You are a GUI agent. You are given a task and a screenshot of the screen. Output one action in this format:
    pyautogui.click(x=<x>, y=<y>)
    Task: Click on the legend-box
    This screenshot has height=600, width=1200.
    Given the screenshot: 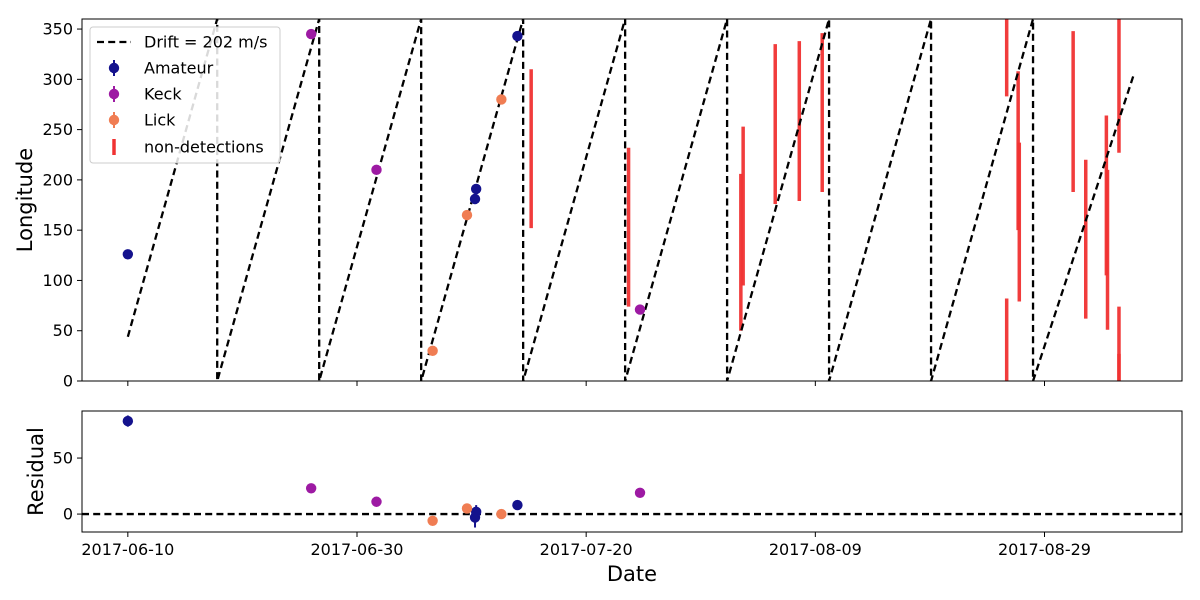 What is the action you would take?
    pyautogui.click(x=185, y=95)
    